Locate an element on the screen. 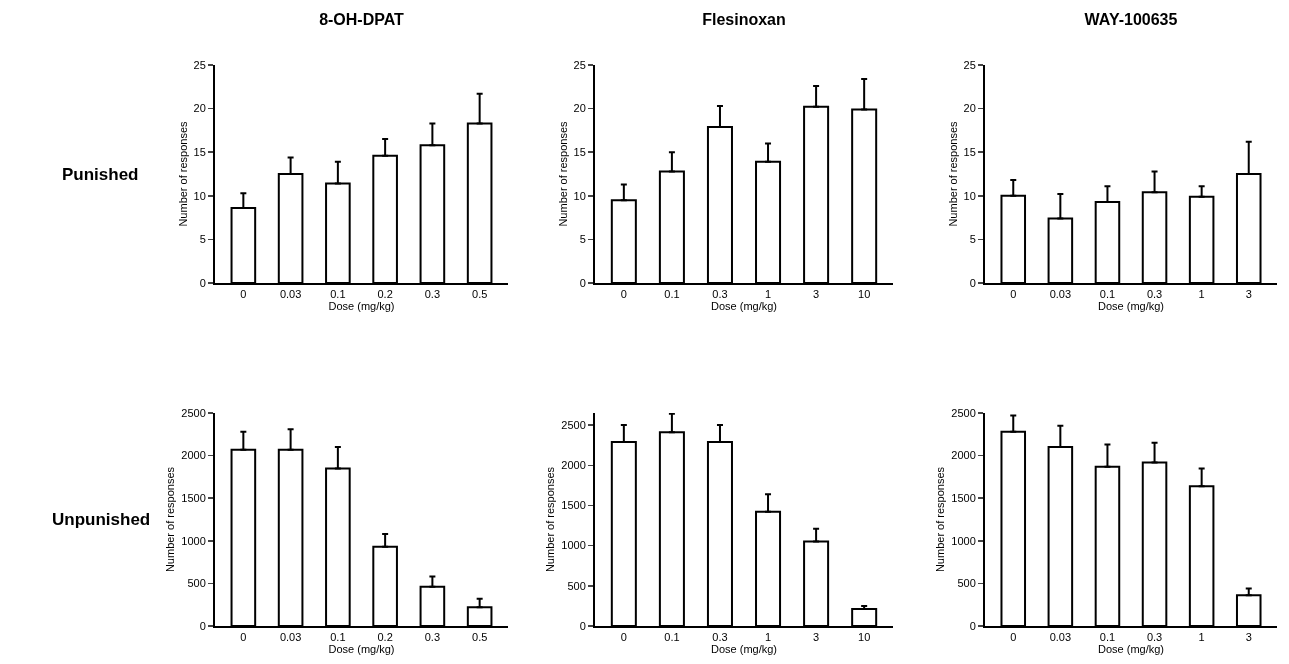 This screenshot has width=1289, height=664. chart-title: 8-OH-DPAT is located at coordinates (362, 19).